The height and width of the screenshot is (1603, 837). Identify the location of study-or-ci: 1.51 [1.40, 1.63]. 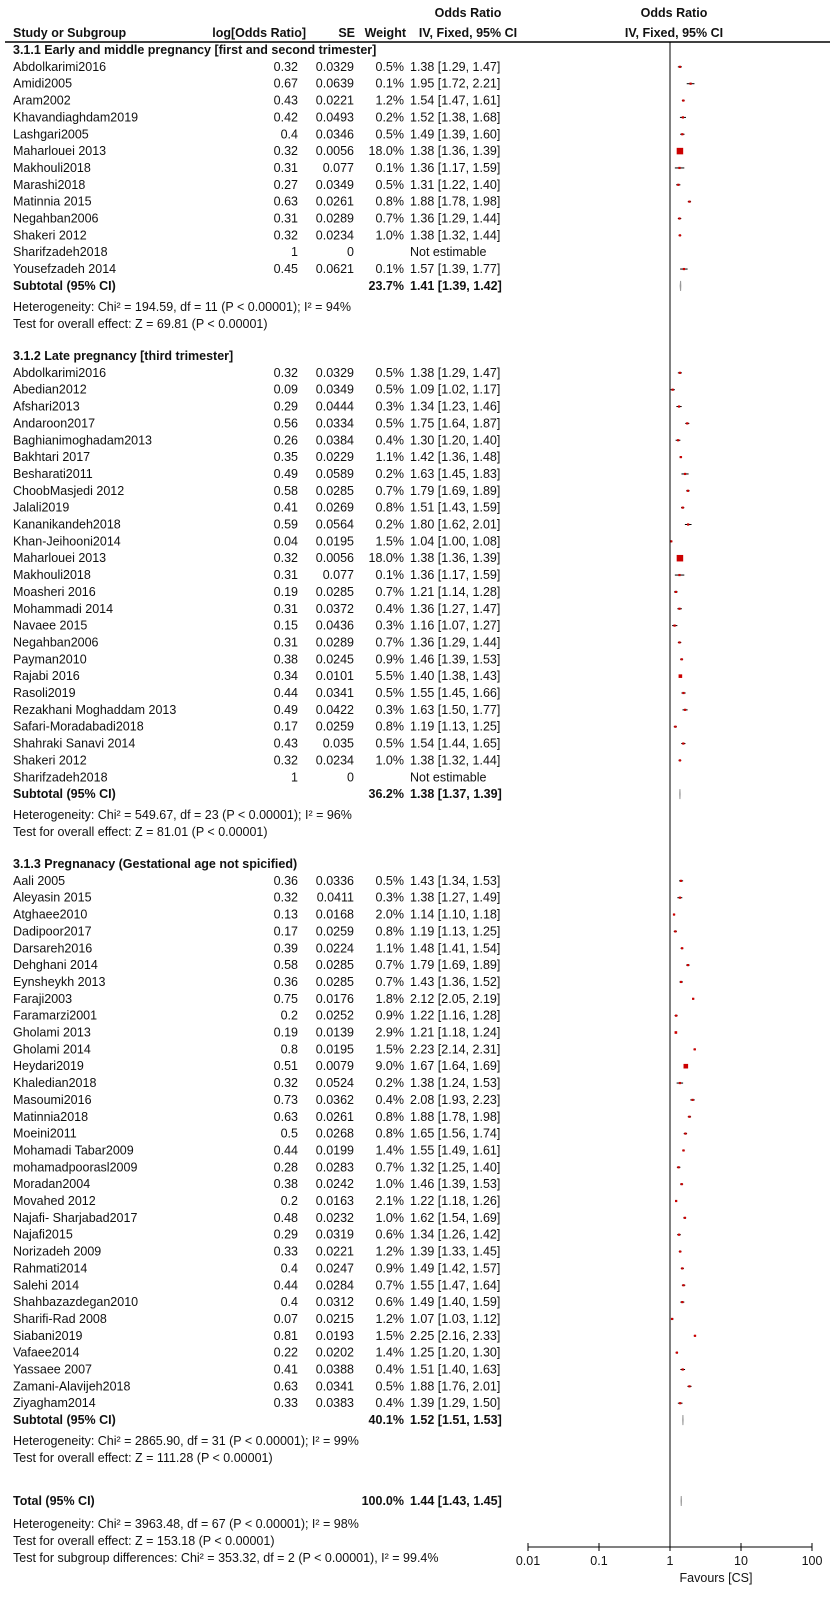
(455, 1370).